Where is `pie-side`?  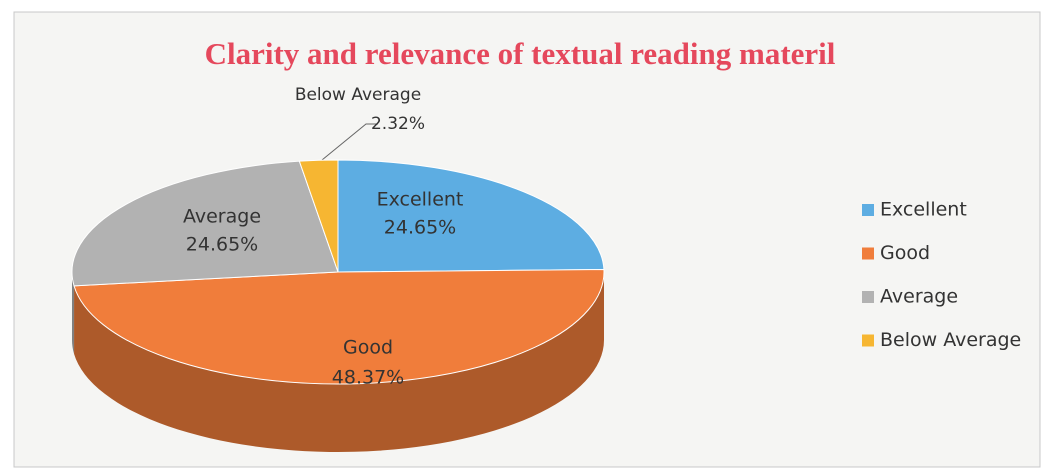
pie-side is located at coordinates (73, 313).